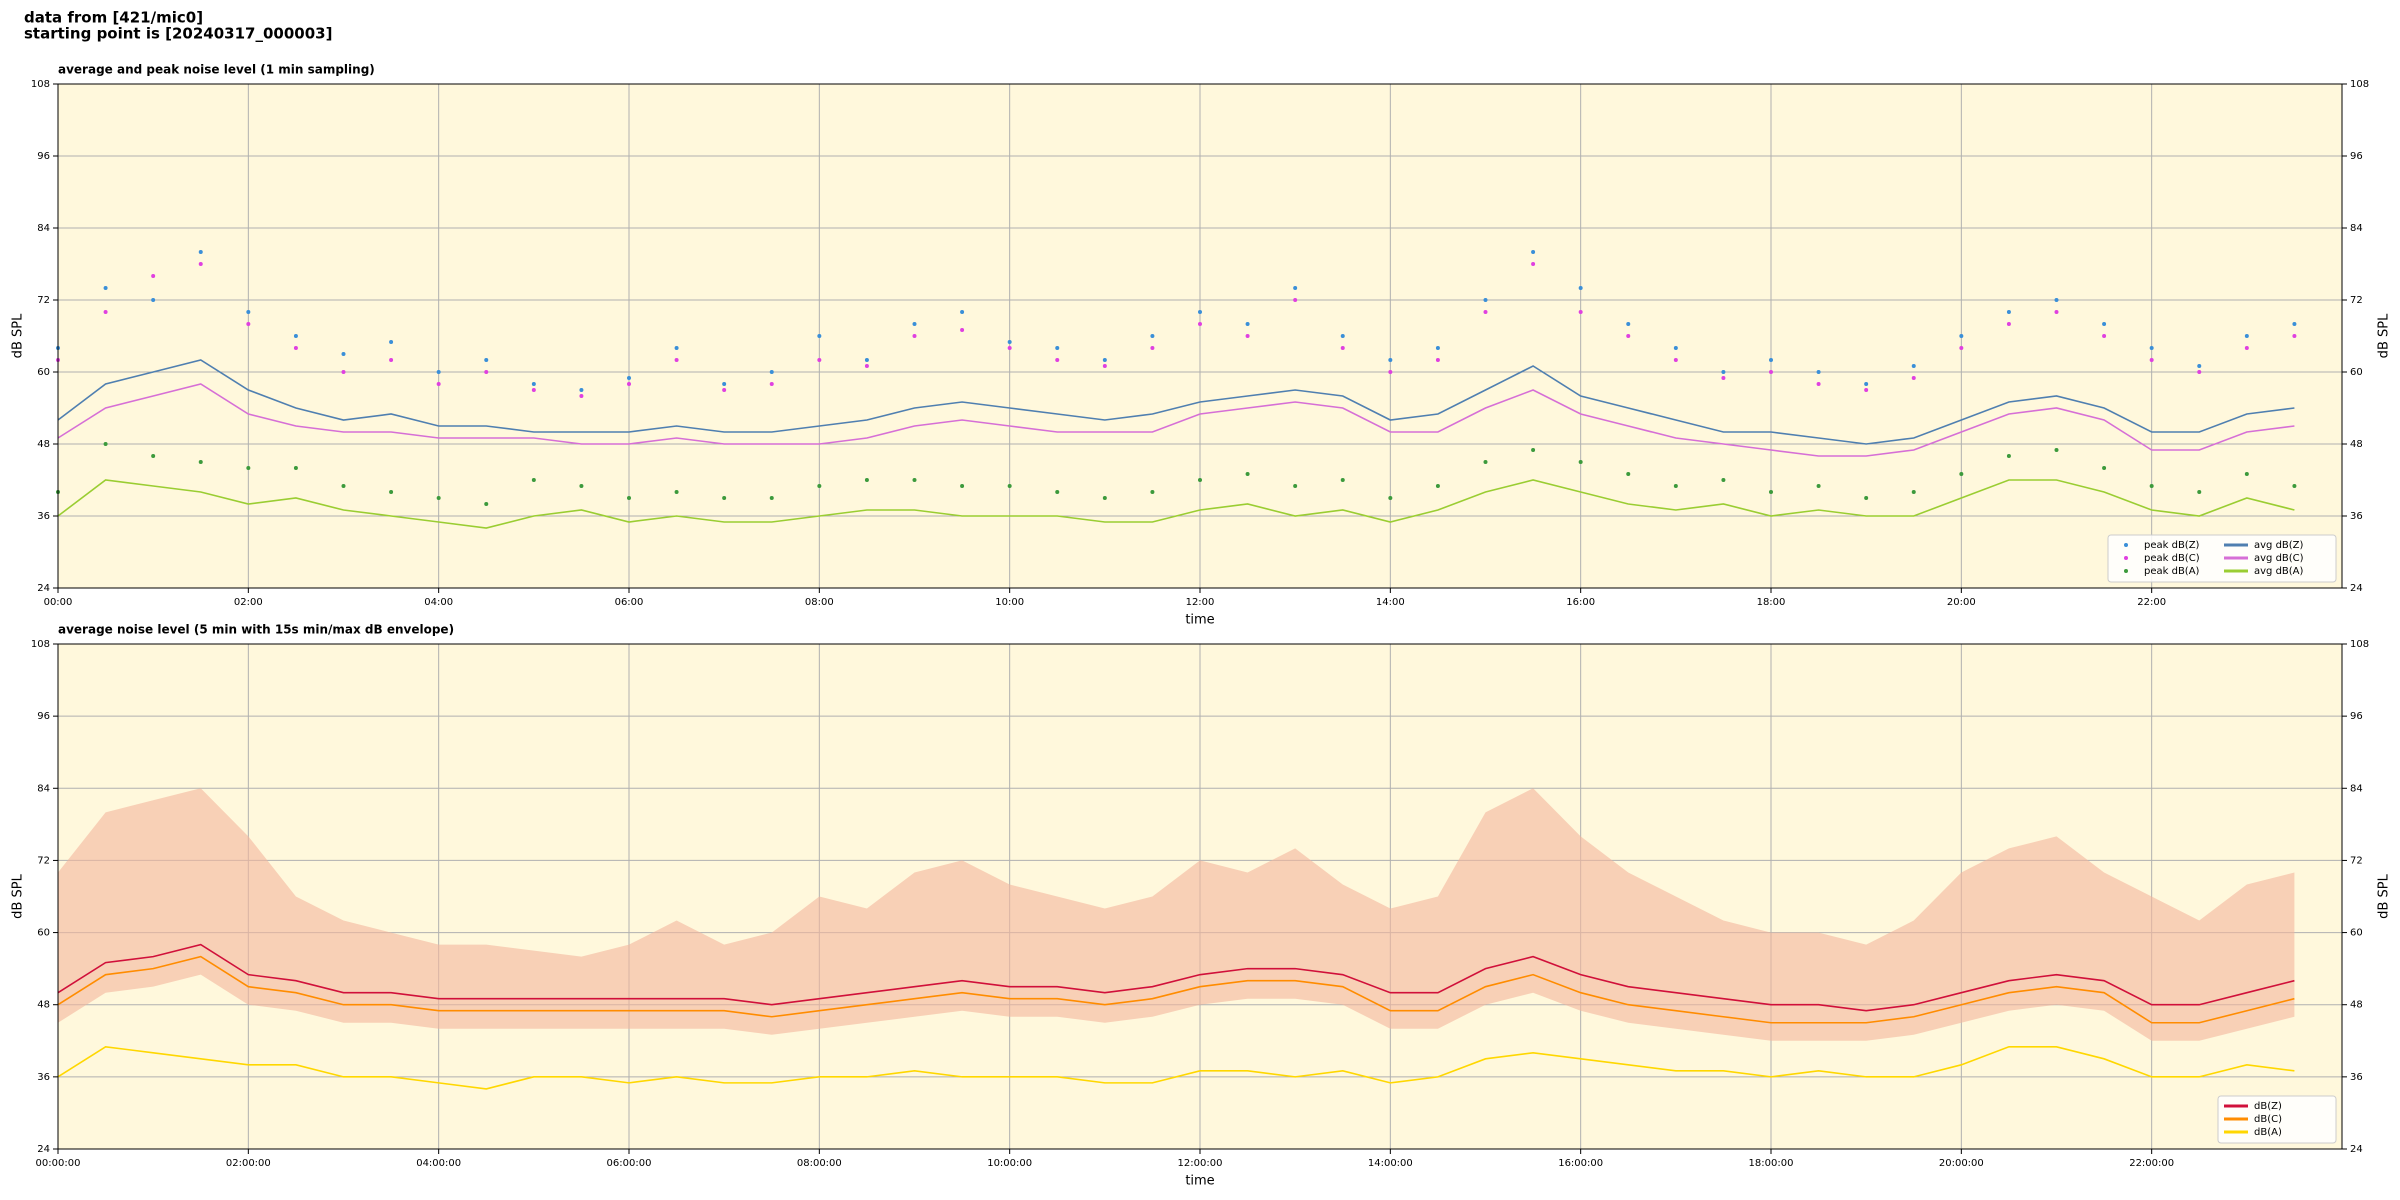 This screenshot has height=1200, width=2400. What do you see at coordinates (1390, 1163) in the screenshot?
I see `x-tick-label: 14:00:00` at bounding box center [1390, 1163].